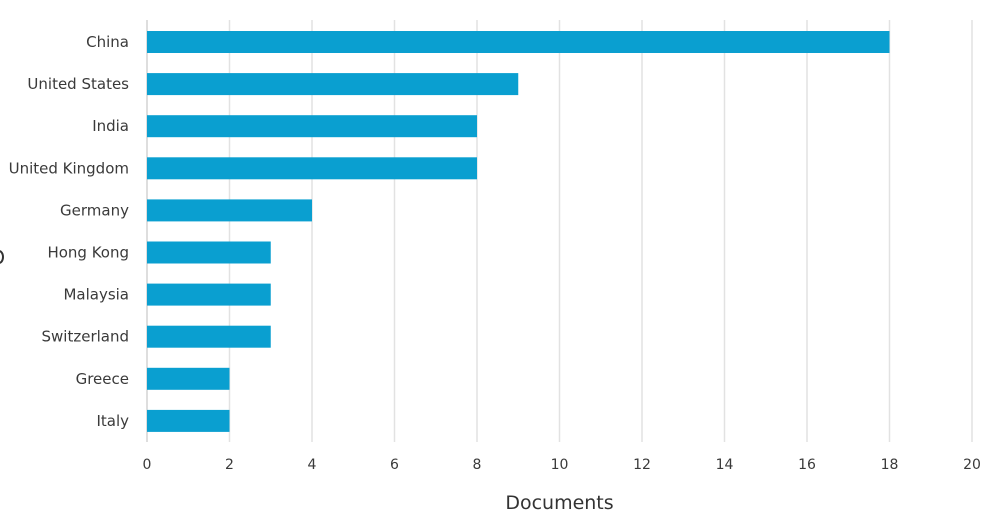  What do you see at coordinates (102, 379) in the screenshot?
I see `category-label: Greece` at bounding box center [102, 379].